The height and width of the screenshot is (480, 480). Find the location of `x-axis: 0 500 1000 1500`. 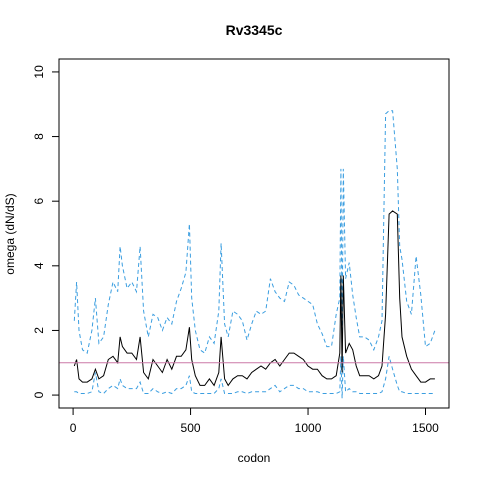

x-axis: 0 500 1000 1500 is located at coordinates (254, 421).